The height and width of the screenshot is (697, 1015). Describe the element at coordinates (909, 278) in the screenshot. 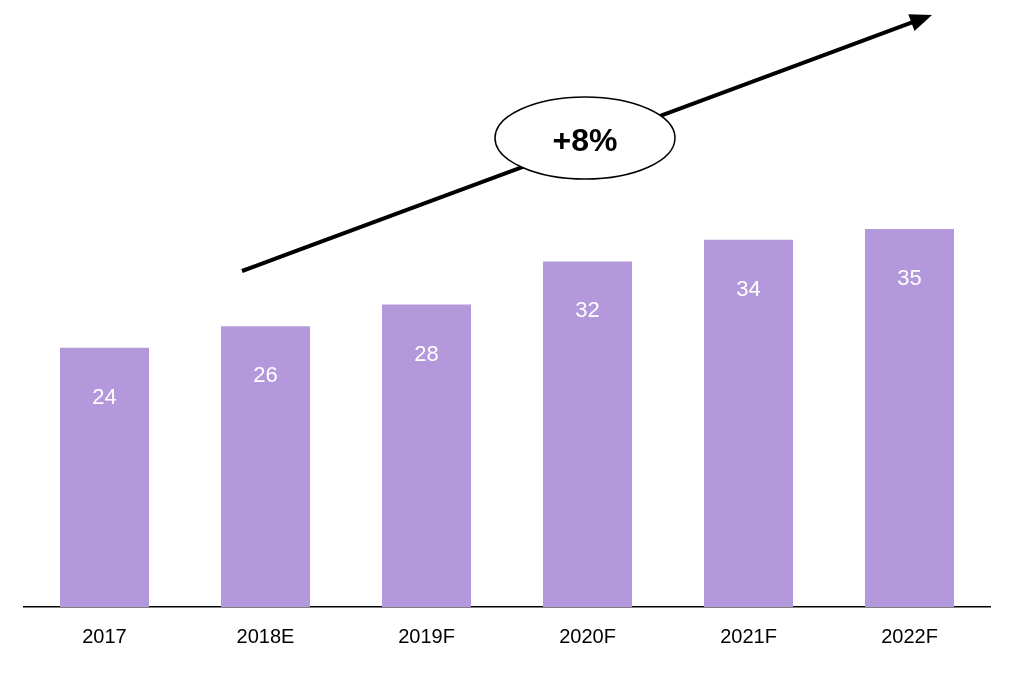

I see `data-label: 35` at that location.